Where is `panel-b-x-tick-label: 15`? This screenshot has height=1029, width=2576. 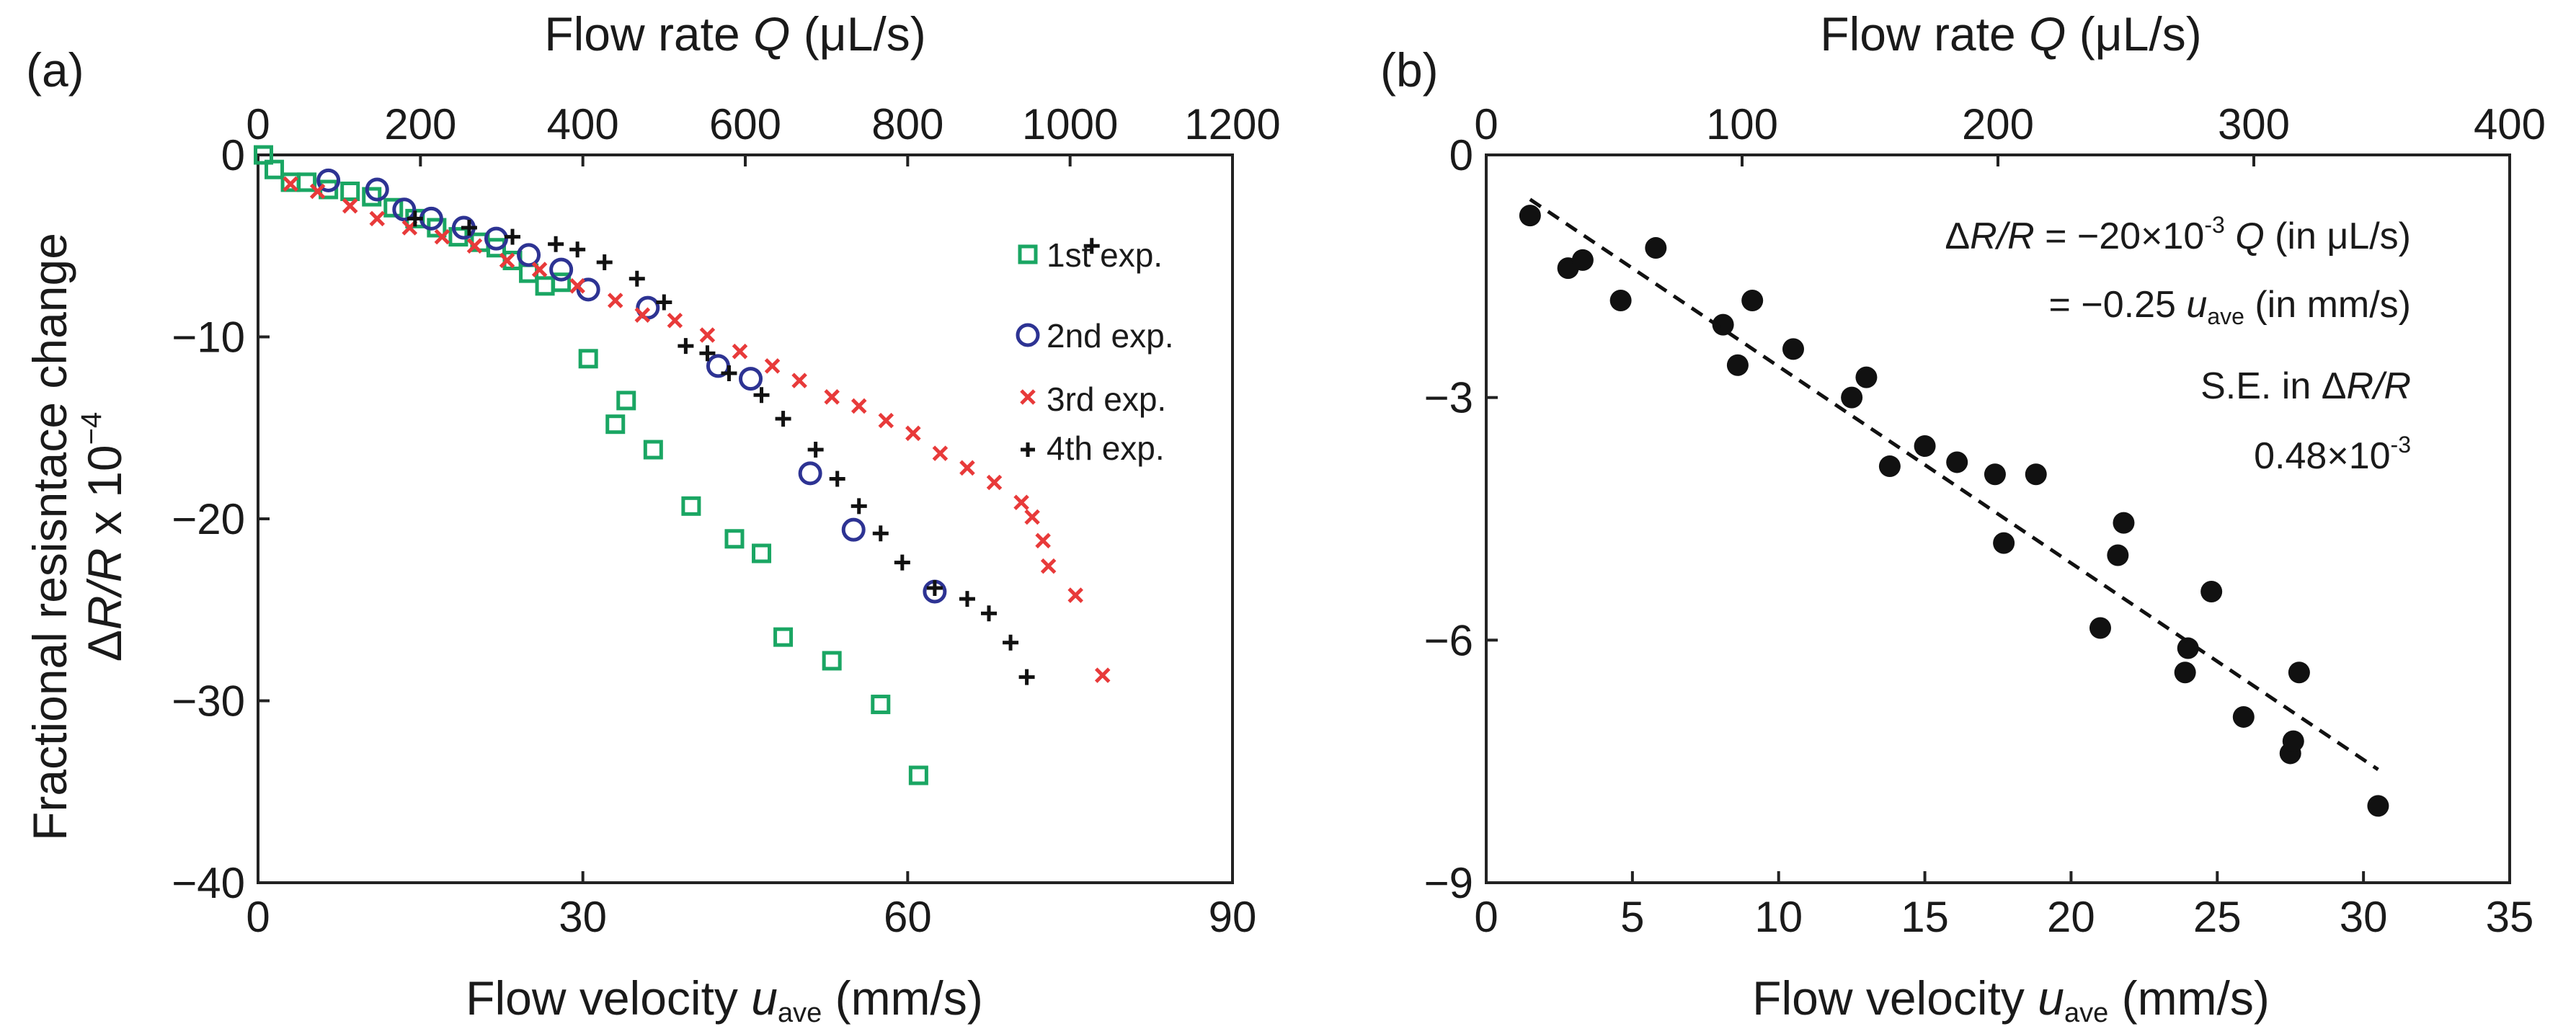
panel-b-x-tick-label: 15 is located at coordinates (1925, 917).